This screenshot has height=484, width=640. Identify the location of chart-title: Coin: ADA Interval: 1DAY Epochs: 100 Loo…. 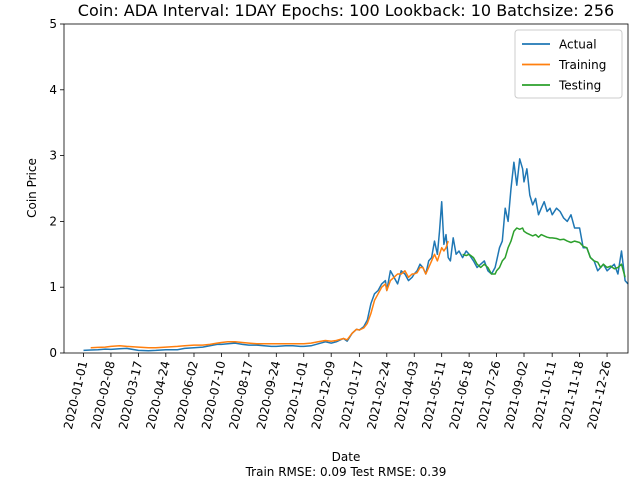
(346, 10).